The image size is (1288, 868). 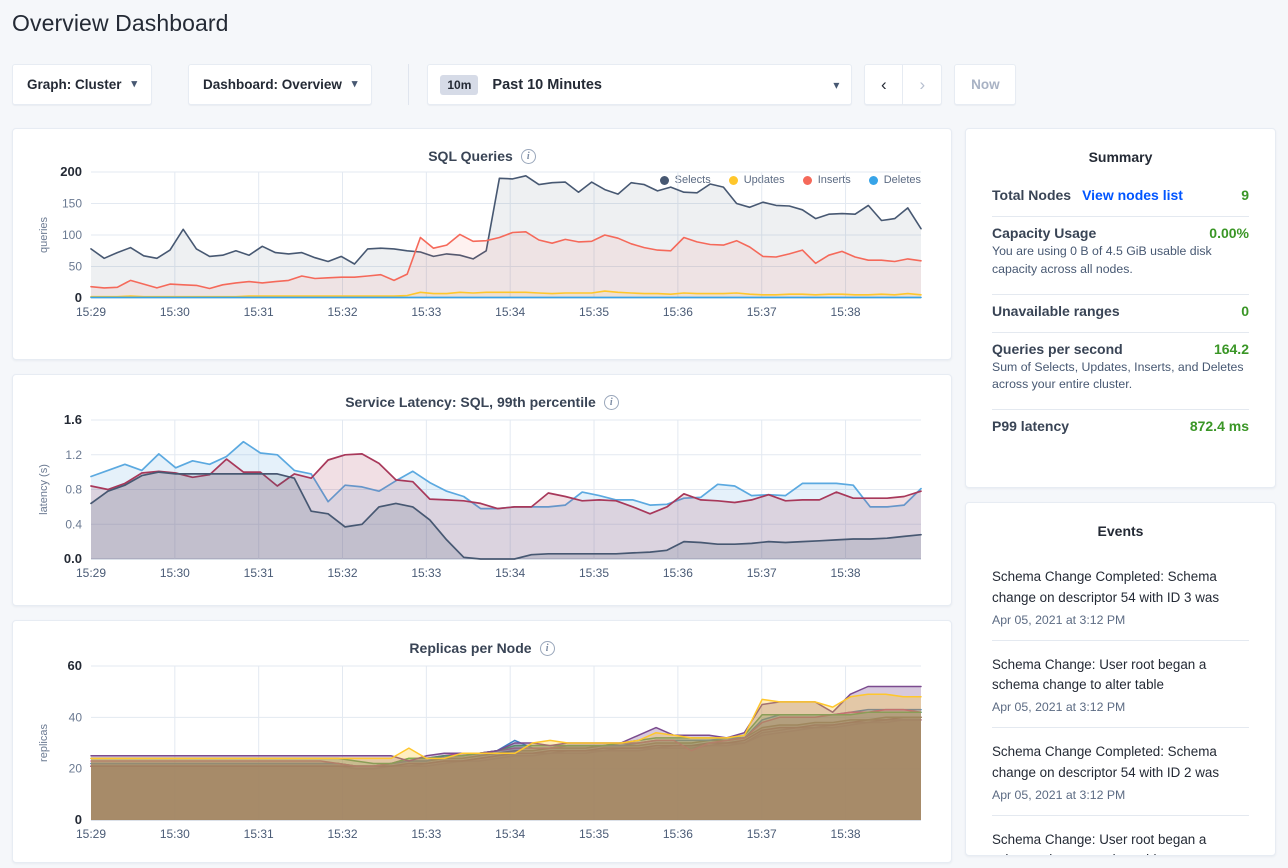 What do you see at coordinates (482, 146) in the screenshot?
I see `chart-title-sql-queries: SQL Queries i` at bounding box center [482, 146].